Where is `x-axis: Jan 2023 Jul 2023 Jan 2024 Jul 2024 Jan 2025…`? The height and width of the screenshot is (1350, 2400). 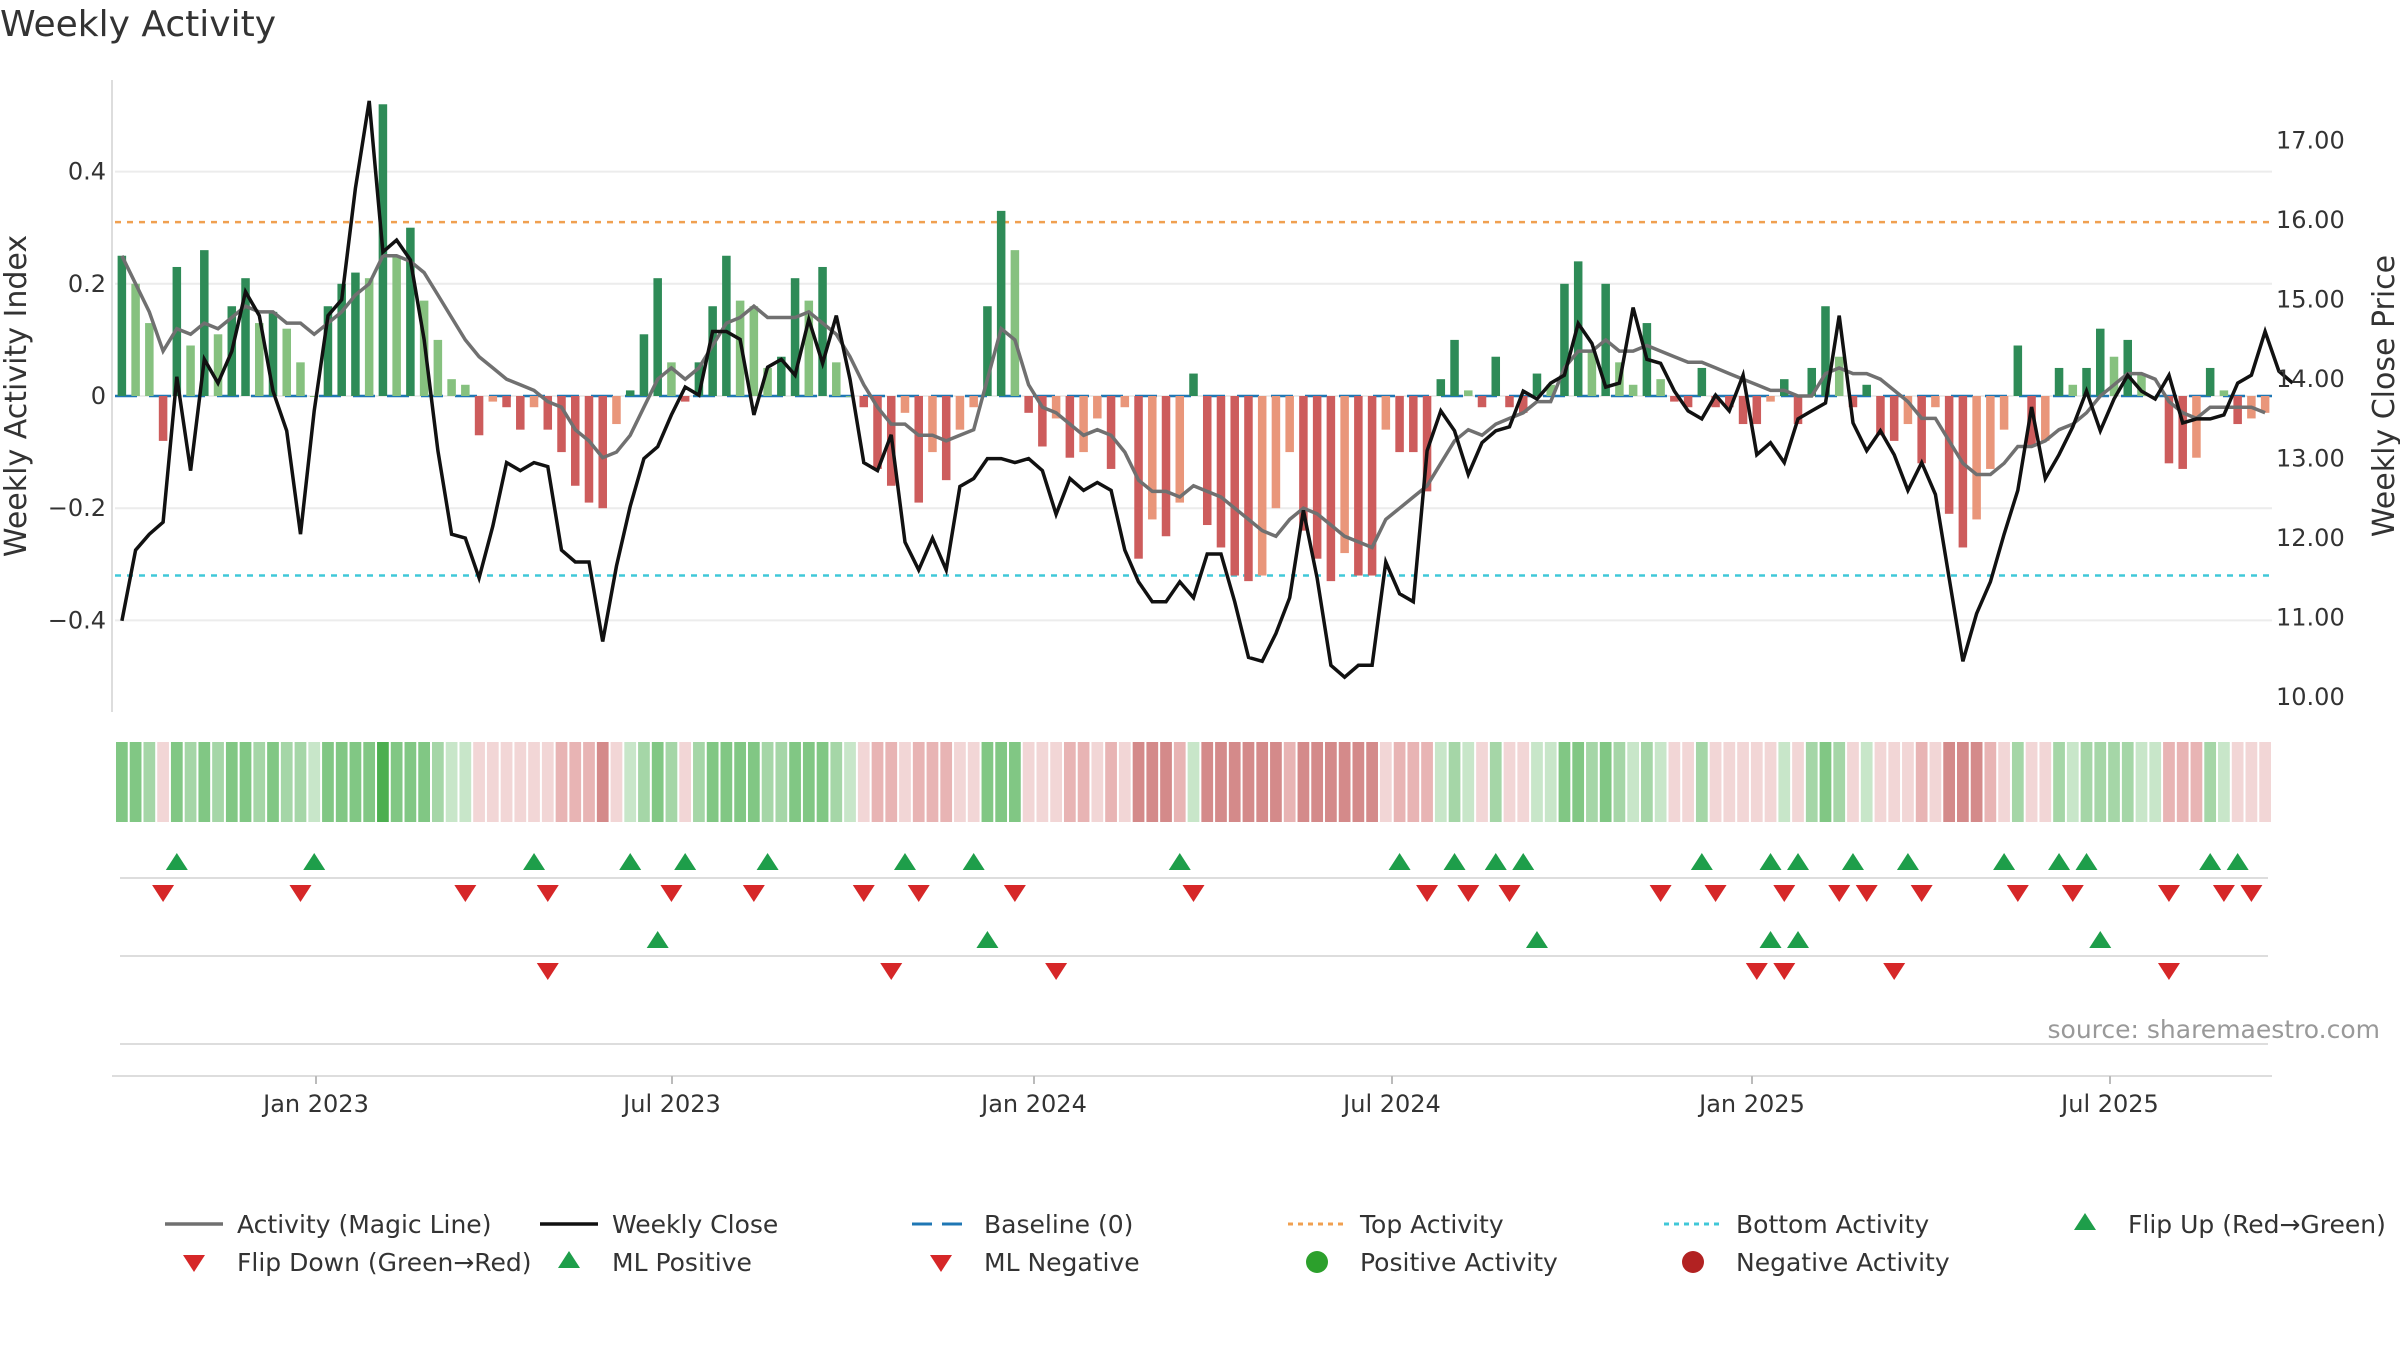
x-axis: Jan 2023 Jul 2023 Jan 2024 Jul 2024 Jan 2025… is located at coordinates (1192, 1096).